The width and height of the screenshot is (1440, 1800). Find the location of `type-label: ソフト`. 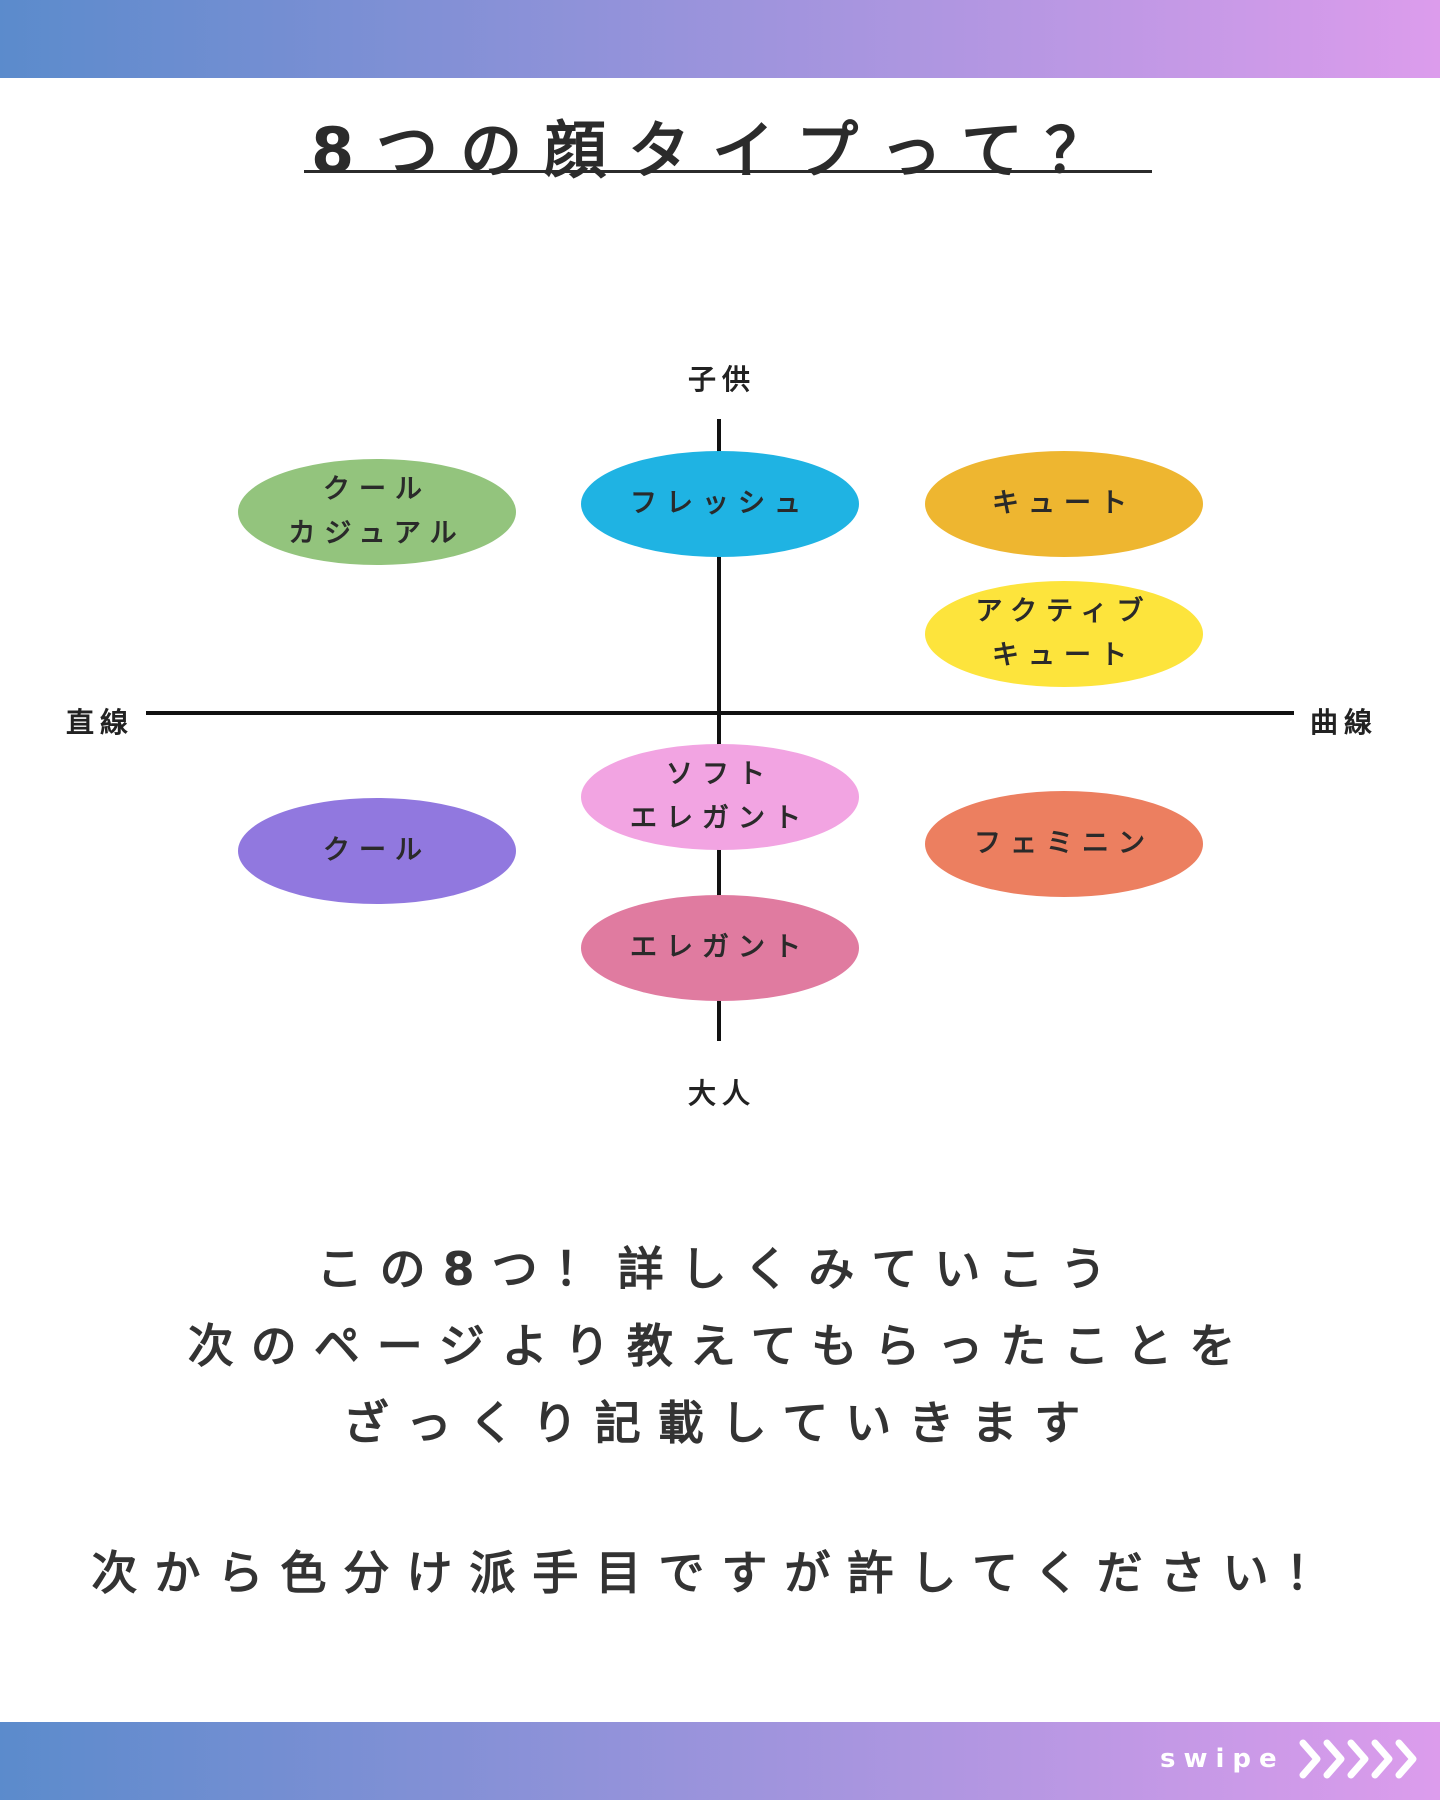

type-label: ソフト is located at coordinates (720, 774).